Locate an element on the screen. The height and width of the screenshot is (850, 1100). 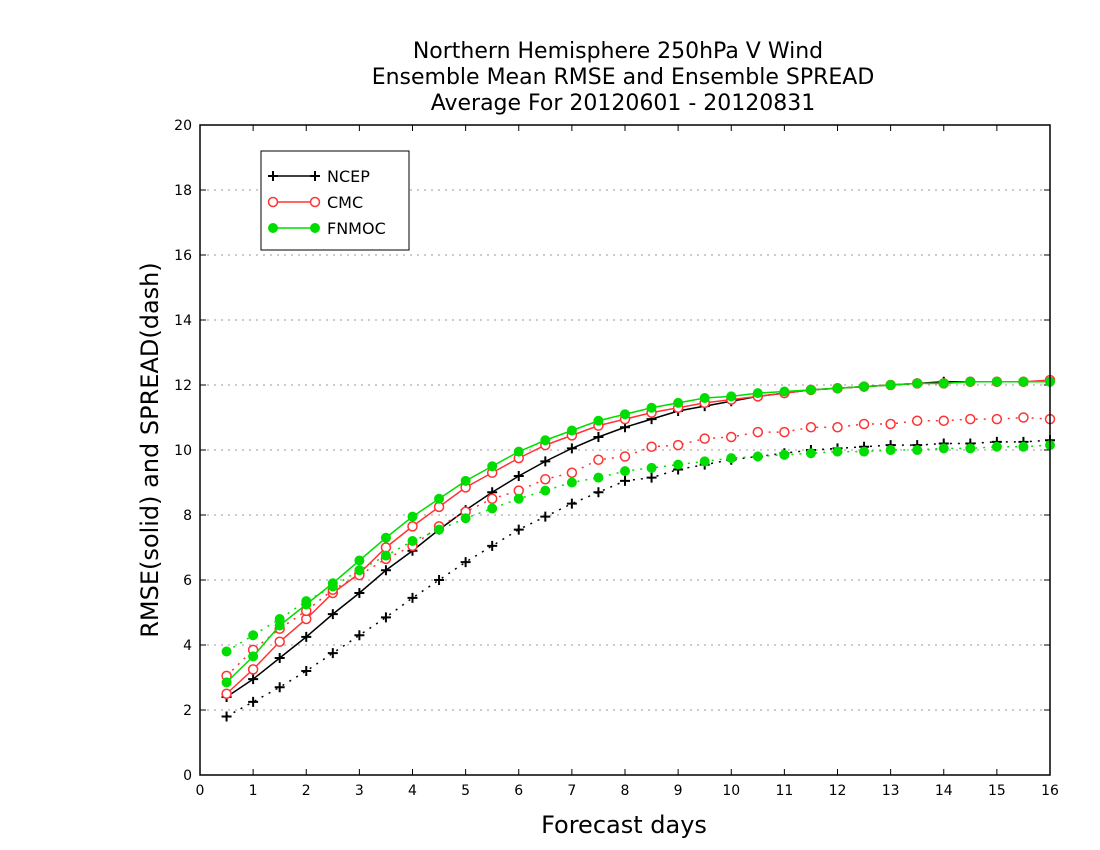
legend-box is located at coordinates (335, 200).